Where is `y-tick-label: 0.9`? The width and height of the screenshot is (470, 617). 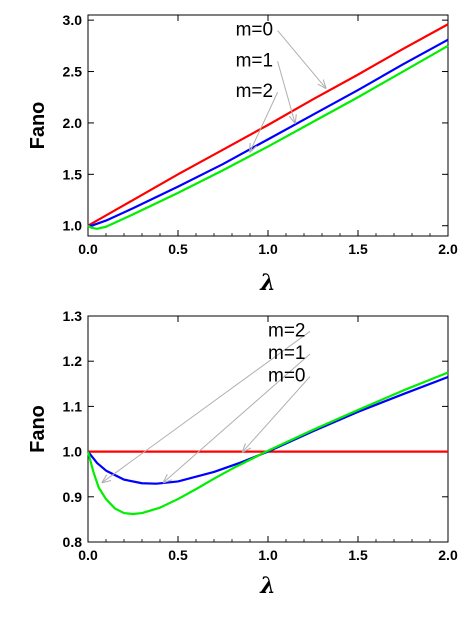
y-tick-label: 0.9 is located at coordinates (73, 497).